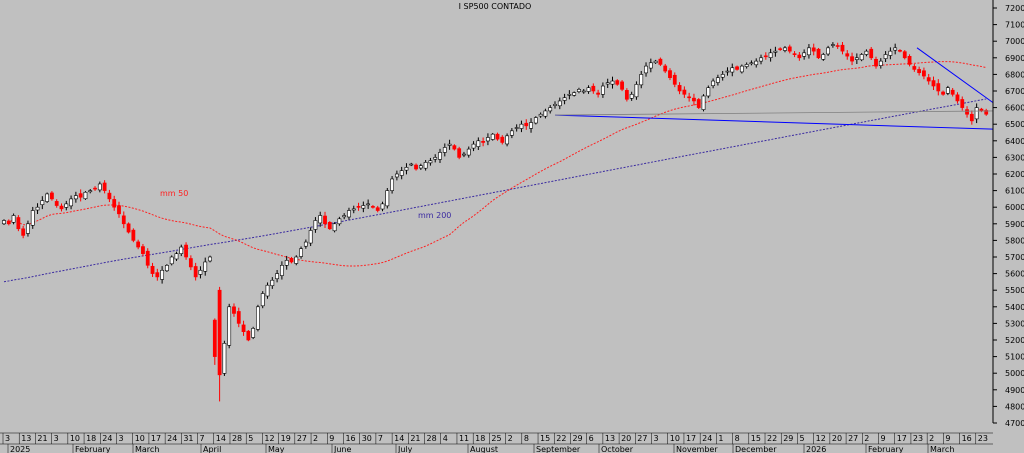 The height and width of the screenshot is (453, 1024). What do you see at coordinates (1014, 423) in the screenshot?
I see `y-tick-label: 4700` at bounding box center [1014, 423].